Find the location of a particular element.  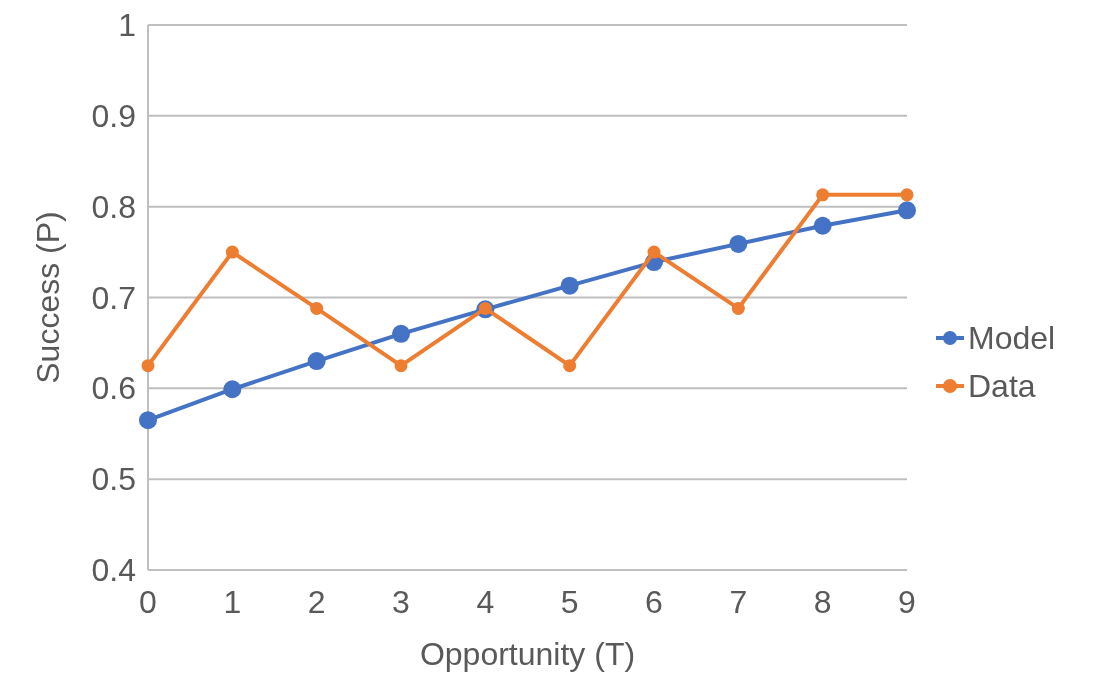

x-tick-label: 4 is located at coordinates (485, 602).